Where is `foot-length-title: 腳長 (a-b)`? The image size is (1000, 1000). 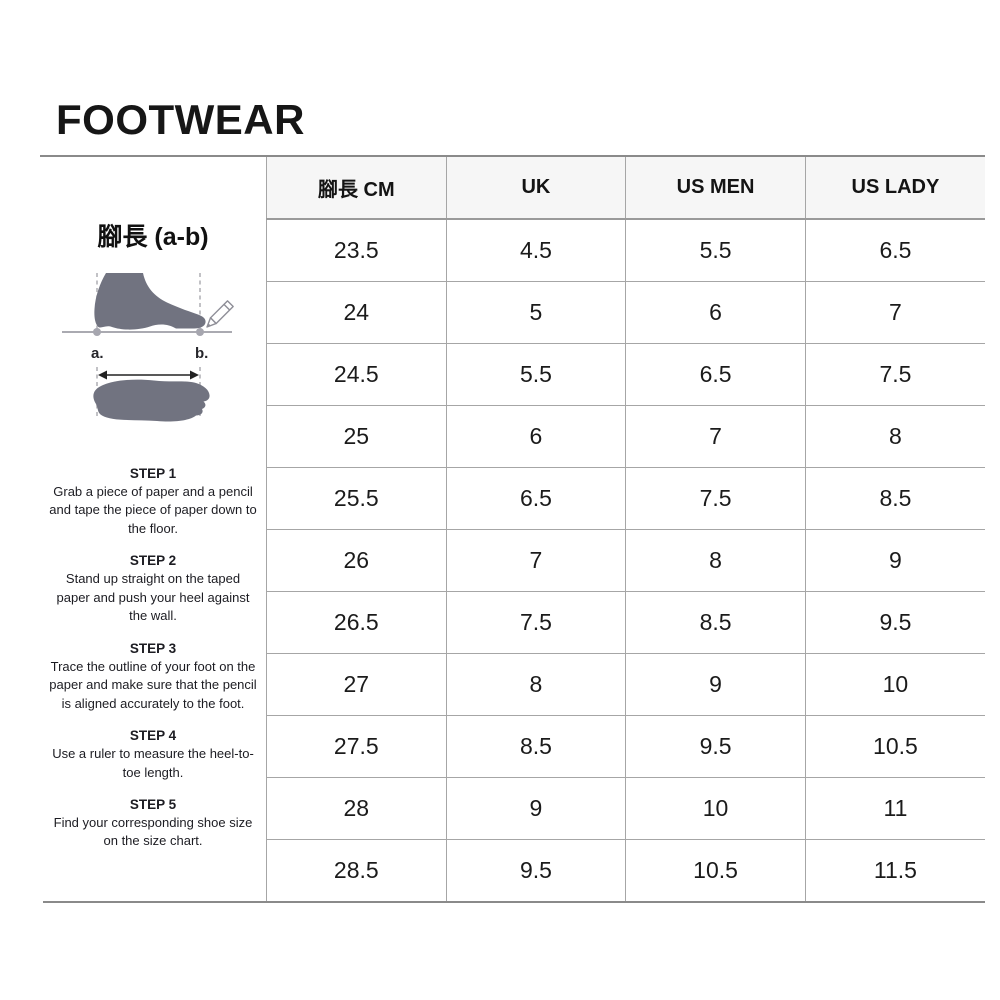 foot-length-title: 腳長 (a-b) is located at coordinates (153, 237).